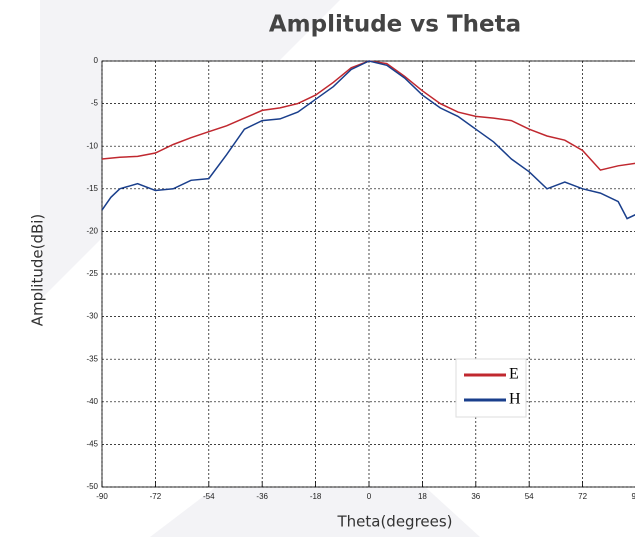  What do you see at coordinates (395, 25) in the screenshot?
I see `chart-title: Amplitude vs Theta` at bounding box center [395, 25].